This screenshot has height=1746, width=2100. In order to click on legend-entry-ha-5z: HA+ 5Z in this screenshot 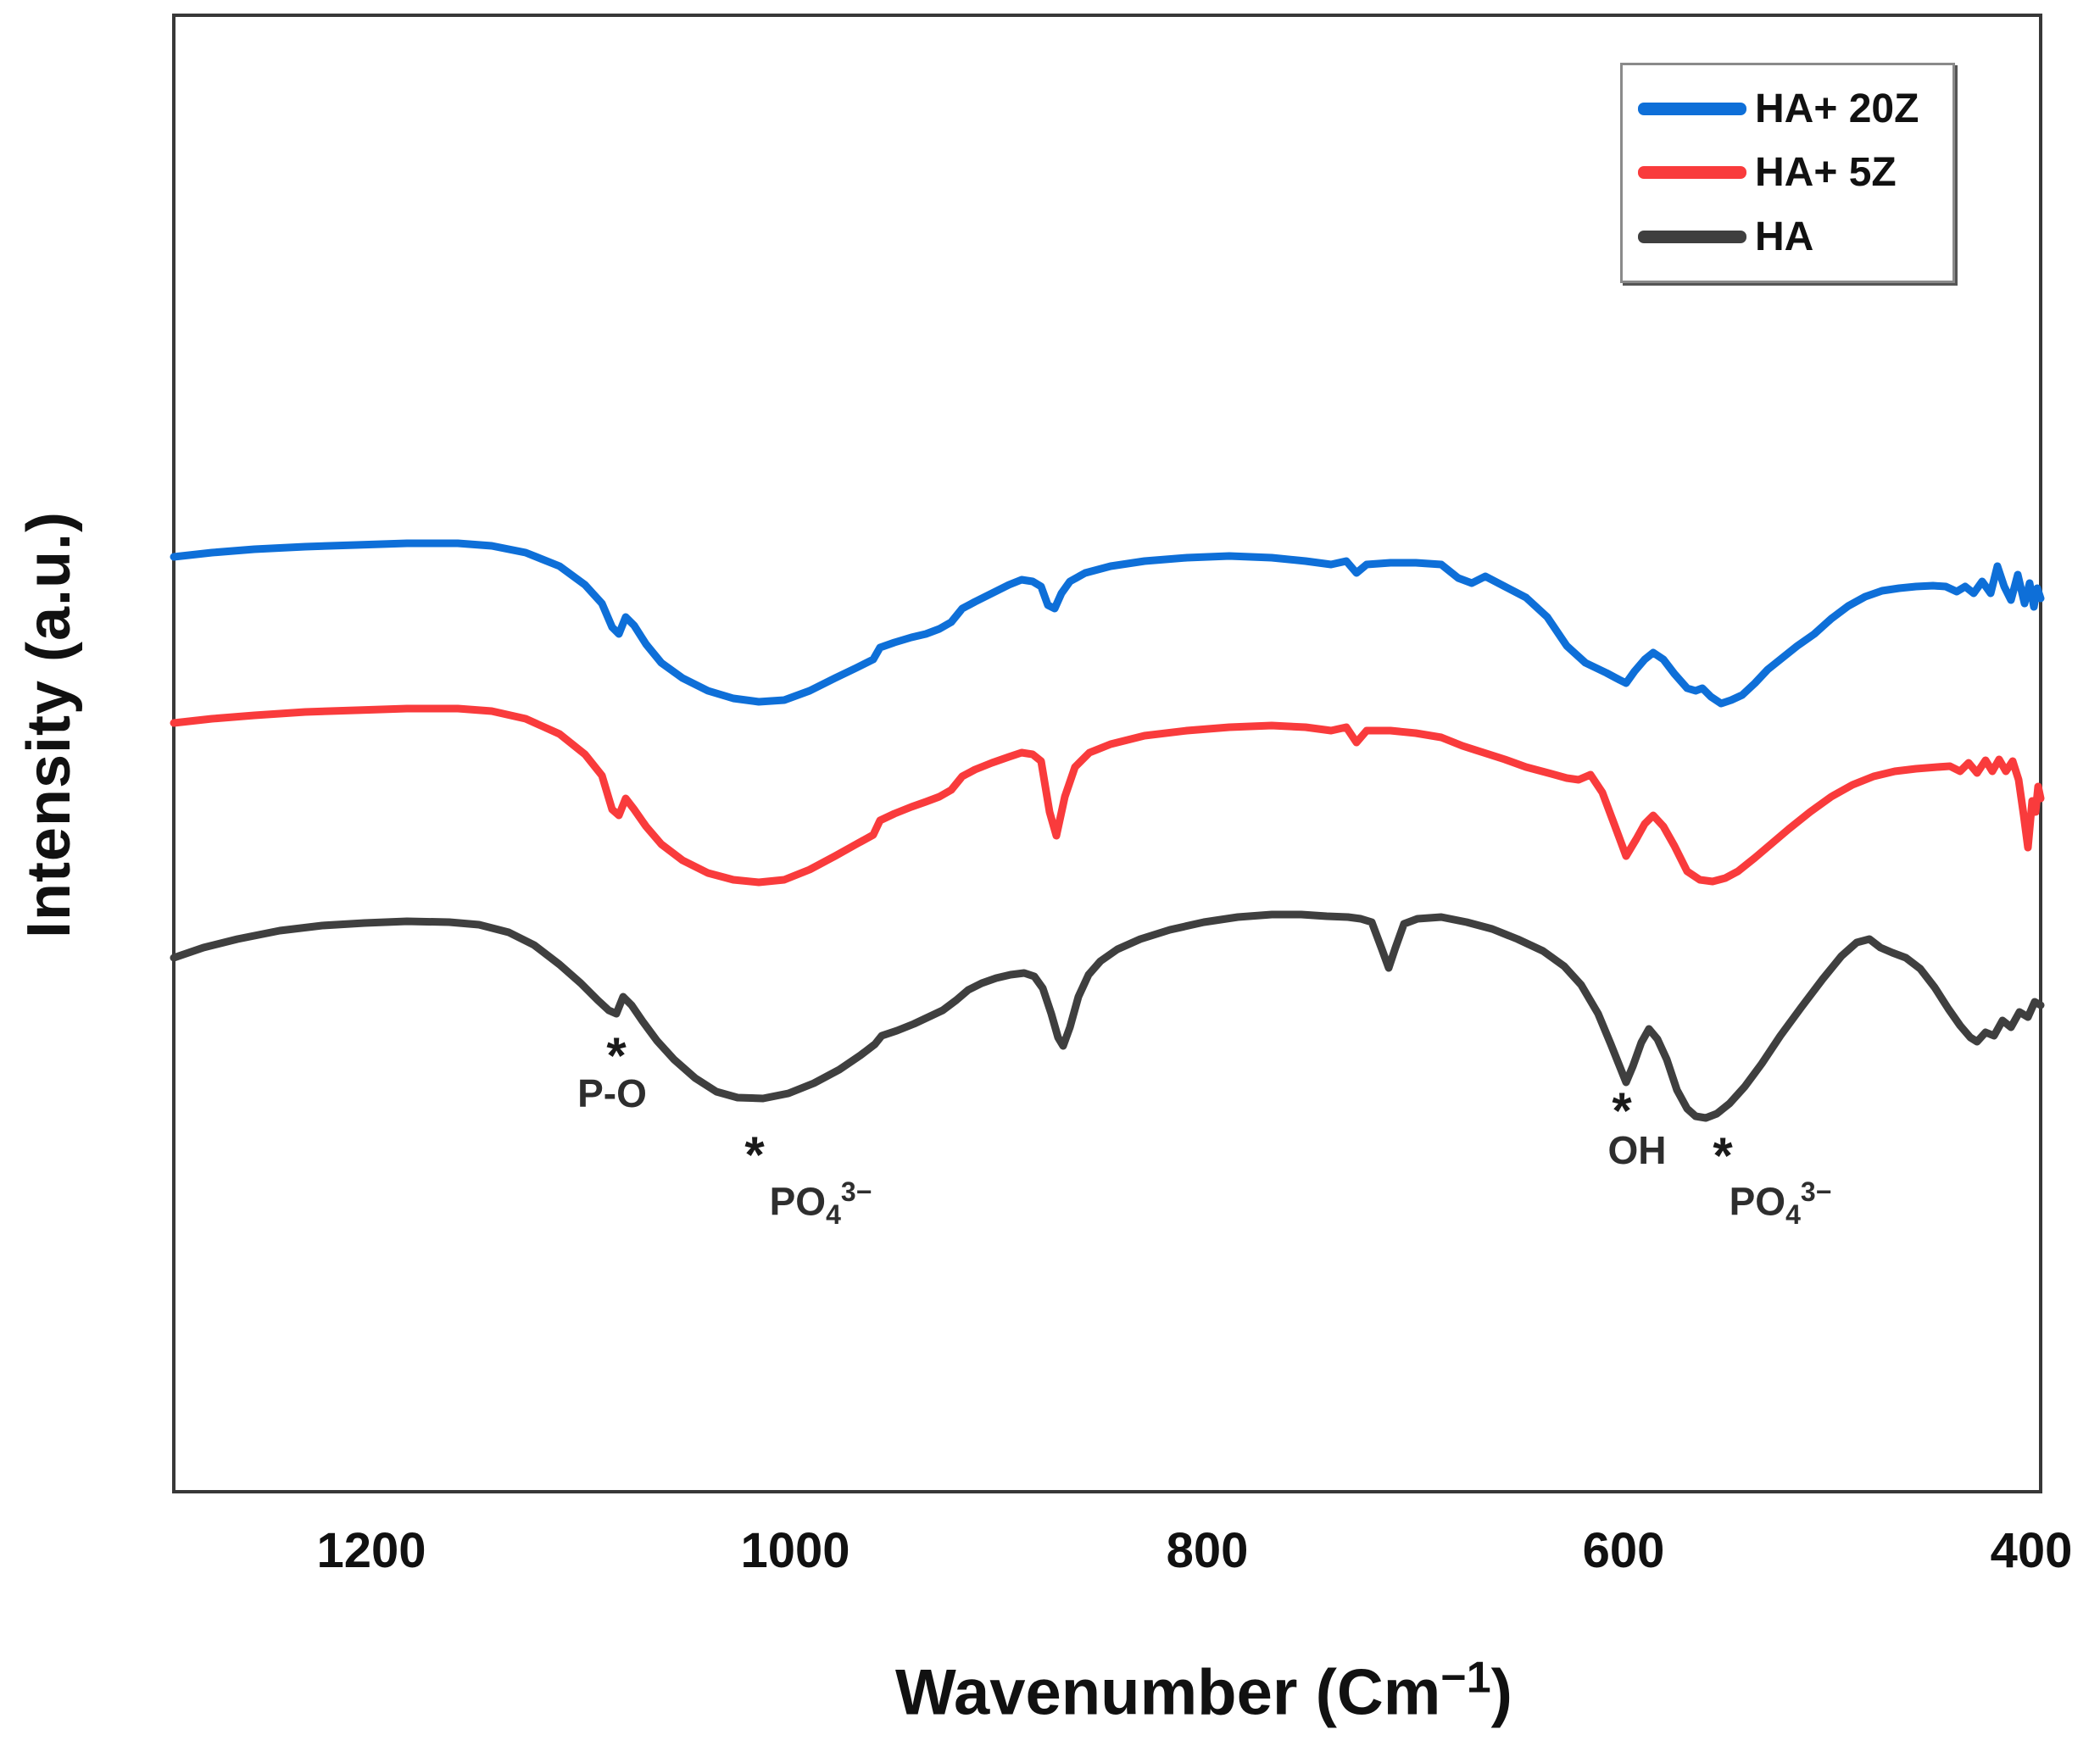, I will do `click(1787, 172)`.